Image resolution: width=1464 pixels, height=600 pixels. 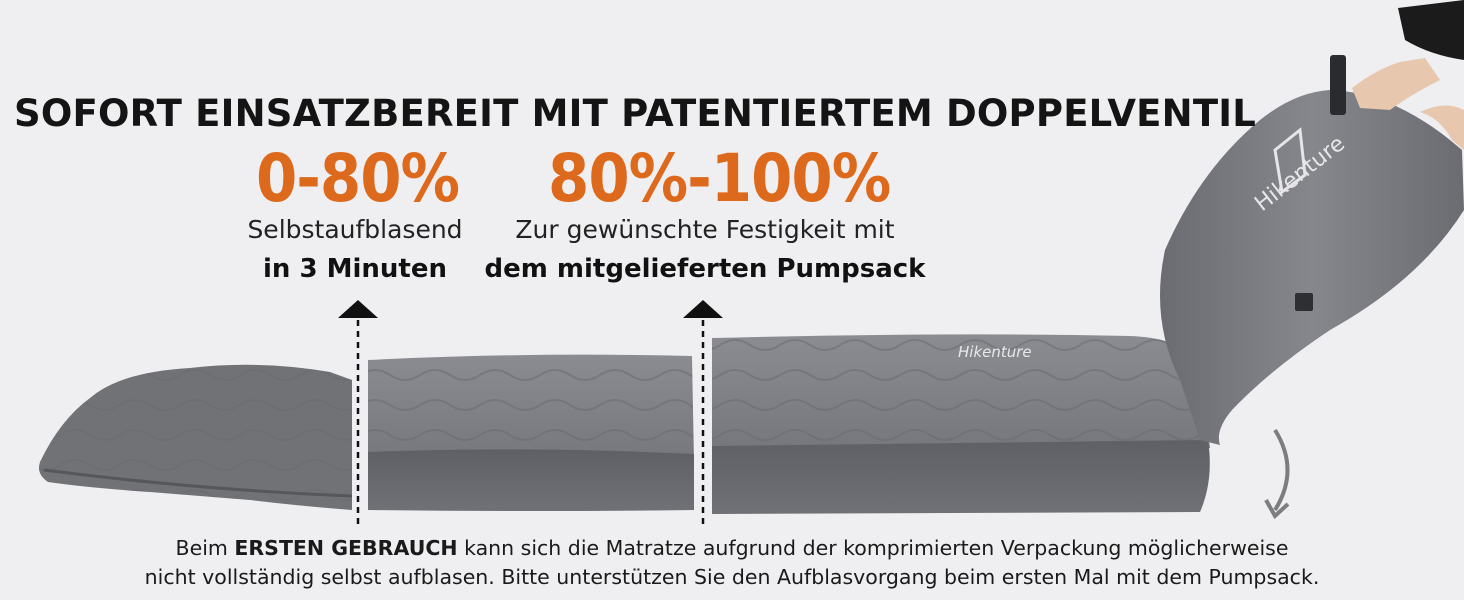 What do you see at coordinates (1281, 470) in the screenshot?
I see `pump-arrow-icon` at bounding box center [1281, 470].